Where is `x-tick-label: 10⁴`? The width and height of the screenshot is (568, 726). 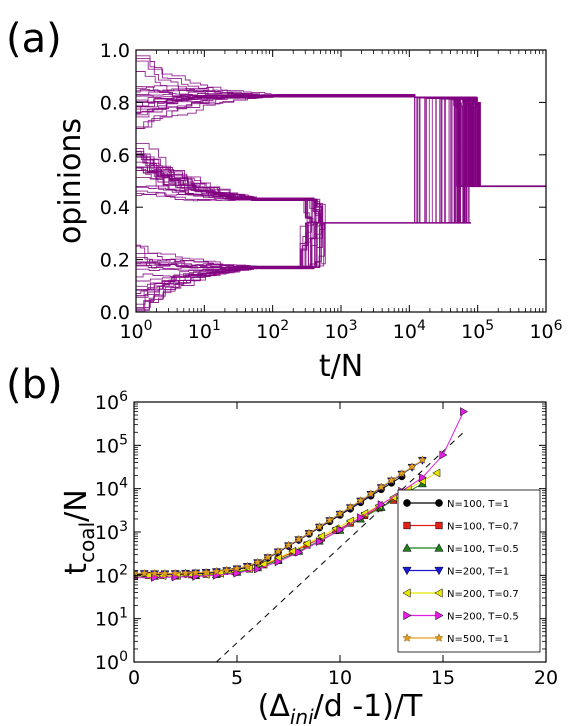 x-tick-label: 10⁴ is located at coordinates (409, 330).